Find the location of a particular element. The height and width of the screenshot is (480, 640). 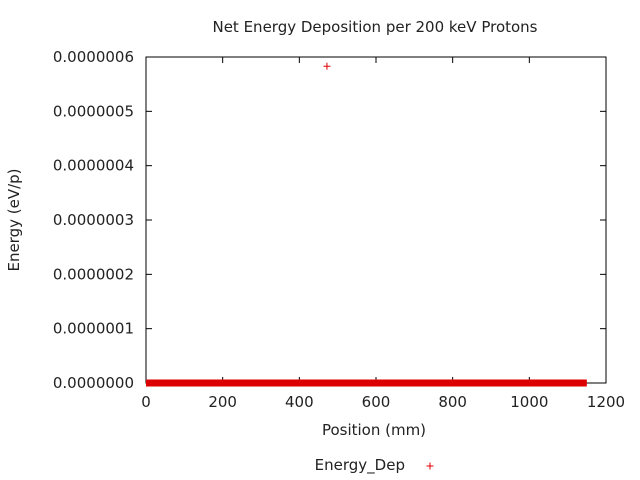

x-tick-label: 400 is located at coordinates (299, 402).